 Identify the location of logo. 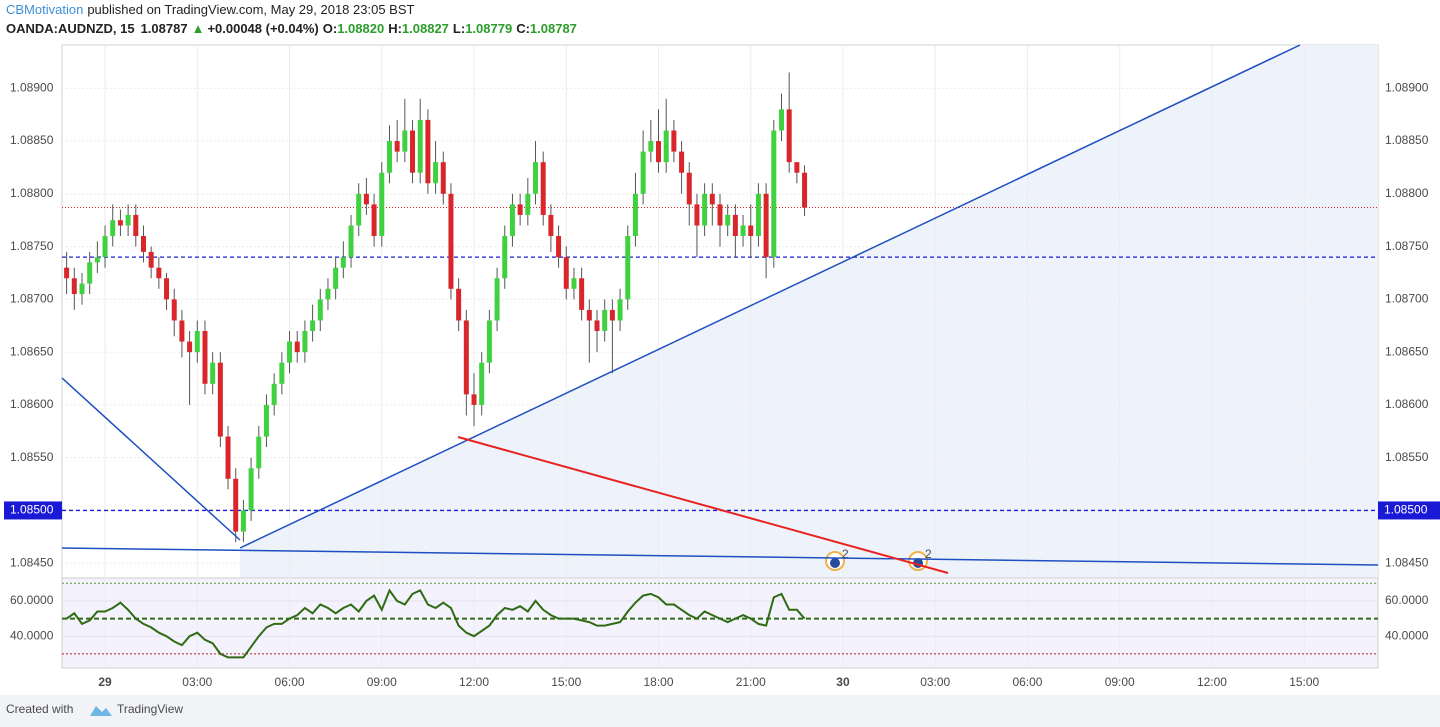
(101, 711).